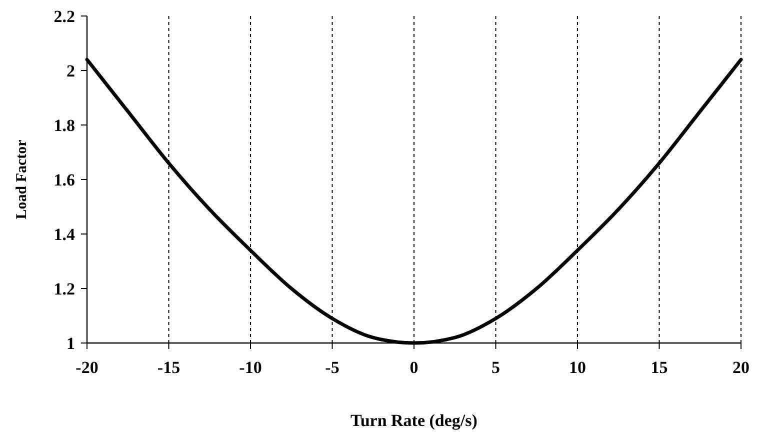 Image resolution: width=758 pixels, height=446 pixels. What do you see at coordinates (65, 234) in the screenshot?
I see `y-tick-label: 1.4` at bounding box center [65, 234].